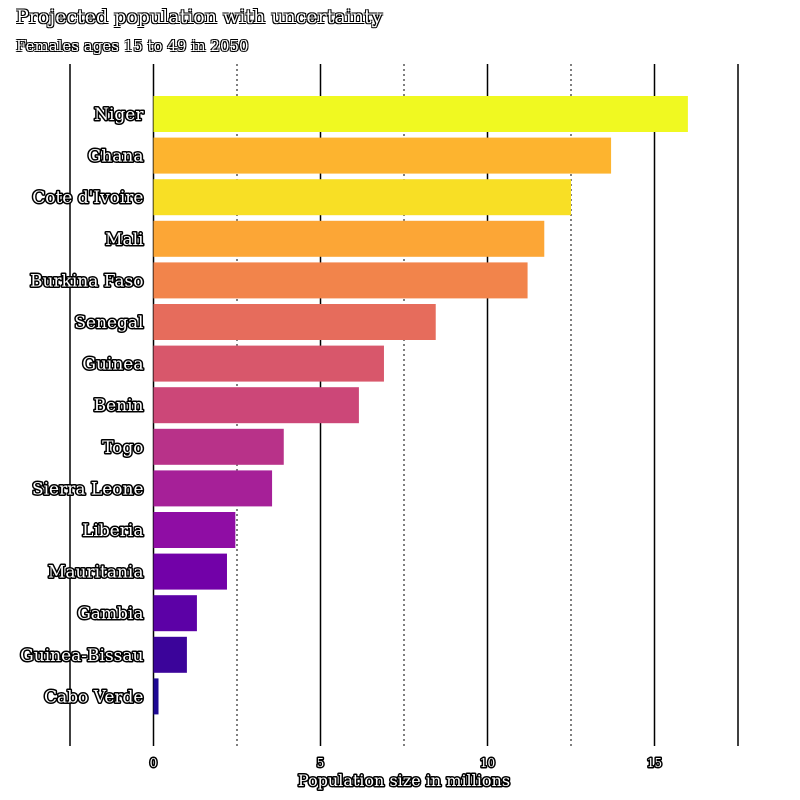 This screenshot has width=800, height=800. Describe the element at coordinates (382, 155) in the screenshot. I see `bar-ghana` at that location.